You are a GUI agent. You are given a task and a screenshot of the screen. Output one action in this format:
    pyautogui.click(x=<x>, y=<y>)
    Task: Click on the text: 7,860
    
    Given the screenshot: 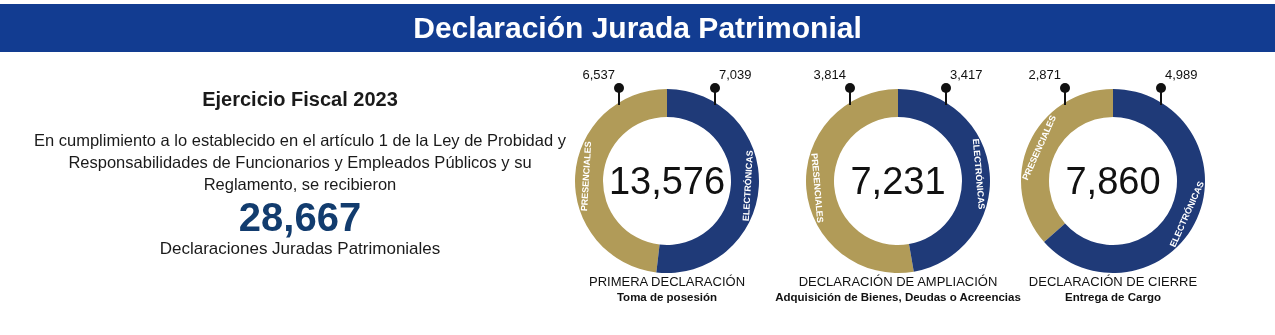 What is the action you would take?
    pyautogui.click(x=1113, y=181)
    